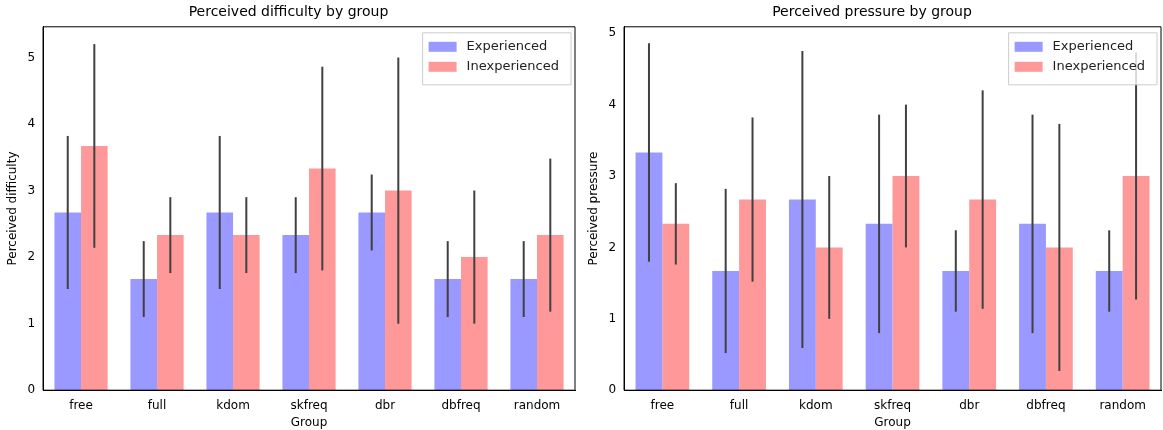 The height and width of the screenshot is (430, 1163). Describe the element at coordinates (593, 208) in the screenshot. I see `y-axis-title: Perceived pressure` at that location.